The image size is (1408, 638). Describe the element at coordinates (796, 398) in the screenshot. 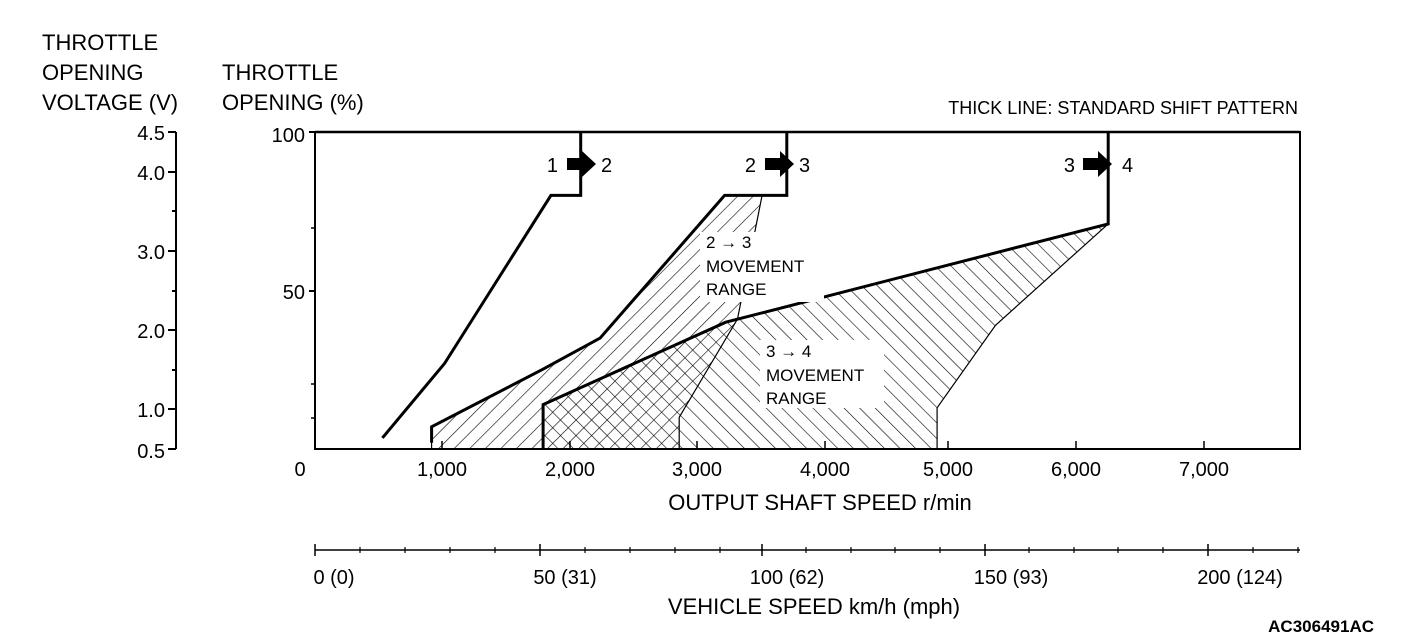

I see `range-label-3-4-line-2: RANGE` at that location.